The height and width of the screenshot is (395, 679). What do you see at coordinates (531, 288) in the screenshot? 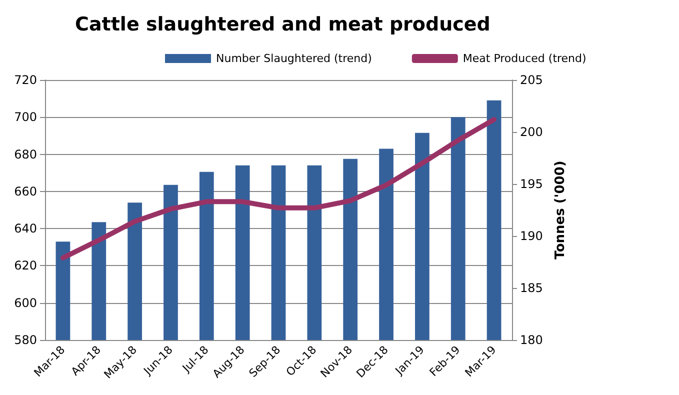
I see `y2-tick-label: 185` at bounding box center [531, 288].